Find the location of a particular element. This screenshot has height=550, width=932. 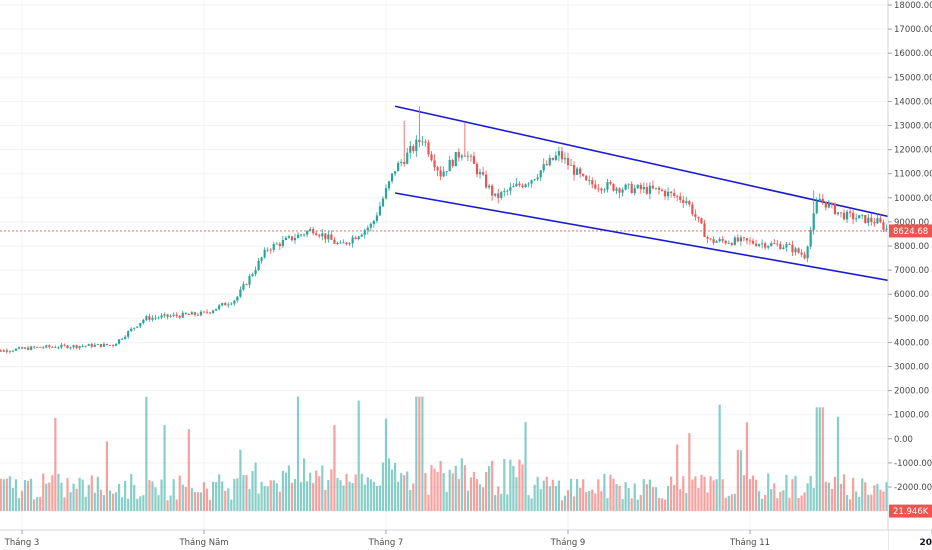

price-tick-label: -1000.00 is located at coordinates (913, 464).